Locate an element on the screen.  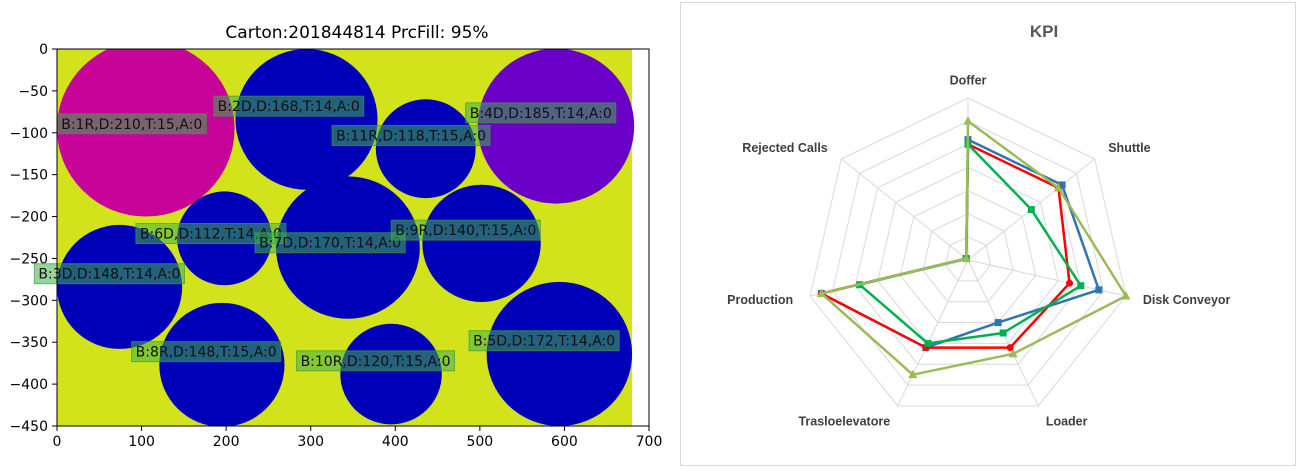
radar-series is located at coordinates (973, 247).